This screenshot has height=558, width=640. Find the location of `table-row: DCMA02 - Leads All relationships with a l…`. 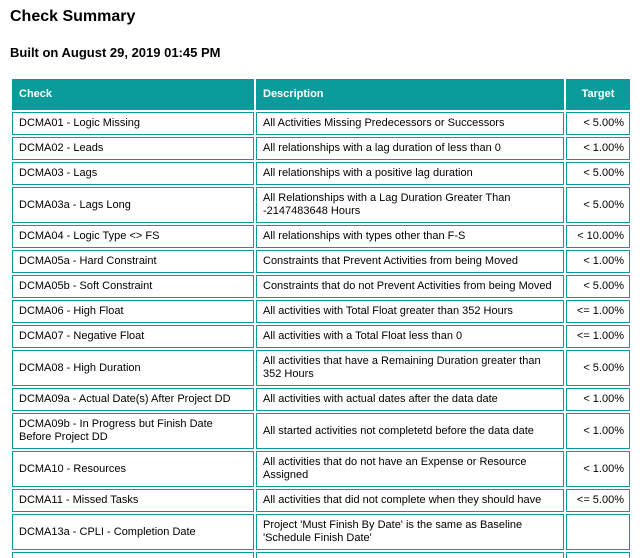

table-row: DCMA02 - Leads All relationships with a l… is located at coordinates (321, 148).